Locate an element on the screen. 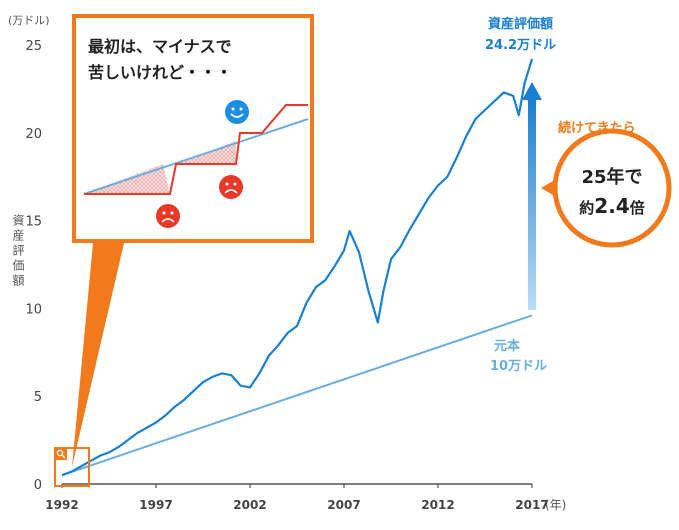  asset-value-label-amount: 24.2万ドル is located at coordinates (520, 45).